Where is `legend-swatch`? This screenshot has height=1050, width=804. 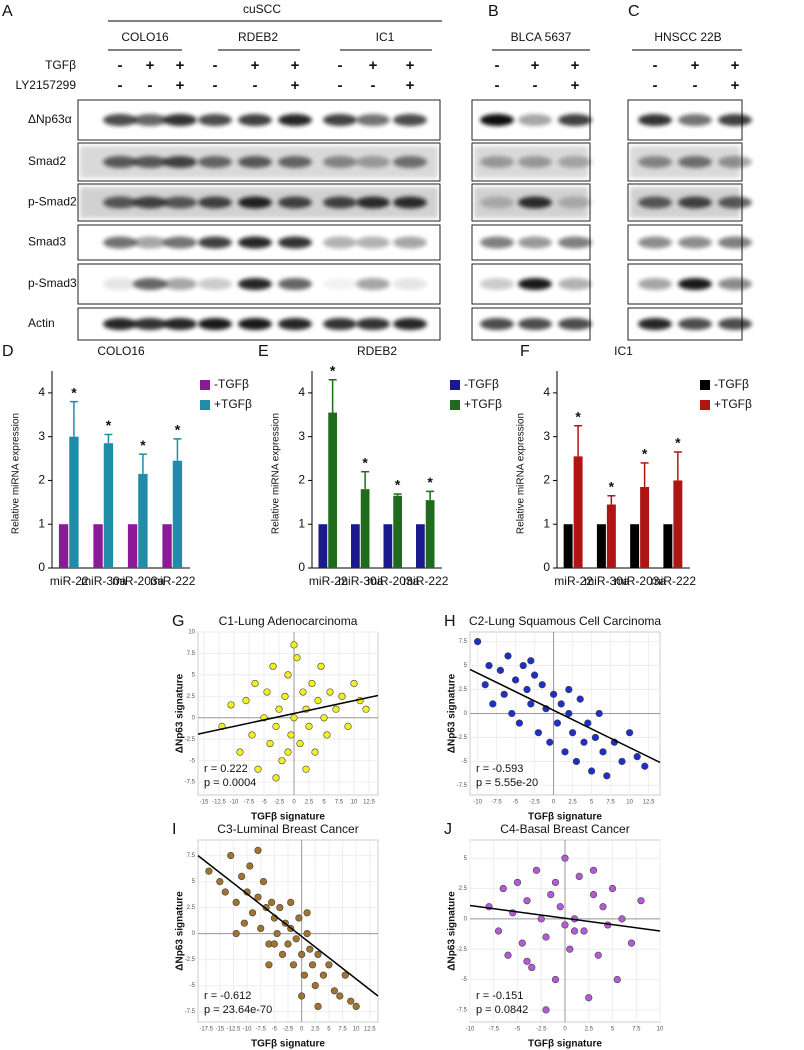 legend-swatch is located at coordinates (455, 385).